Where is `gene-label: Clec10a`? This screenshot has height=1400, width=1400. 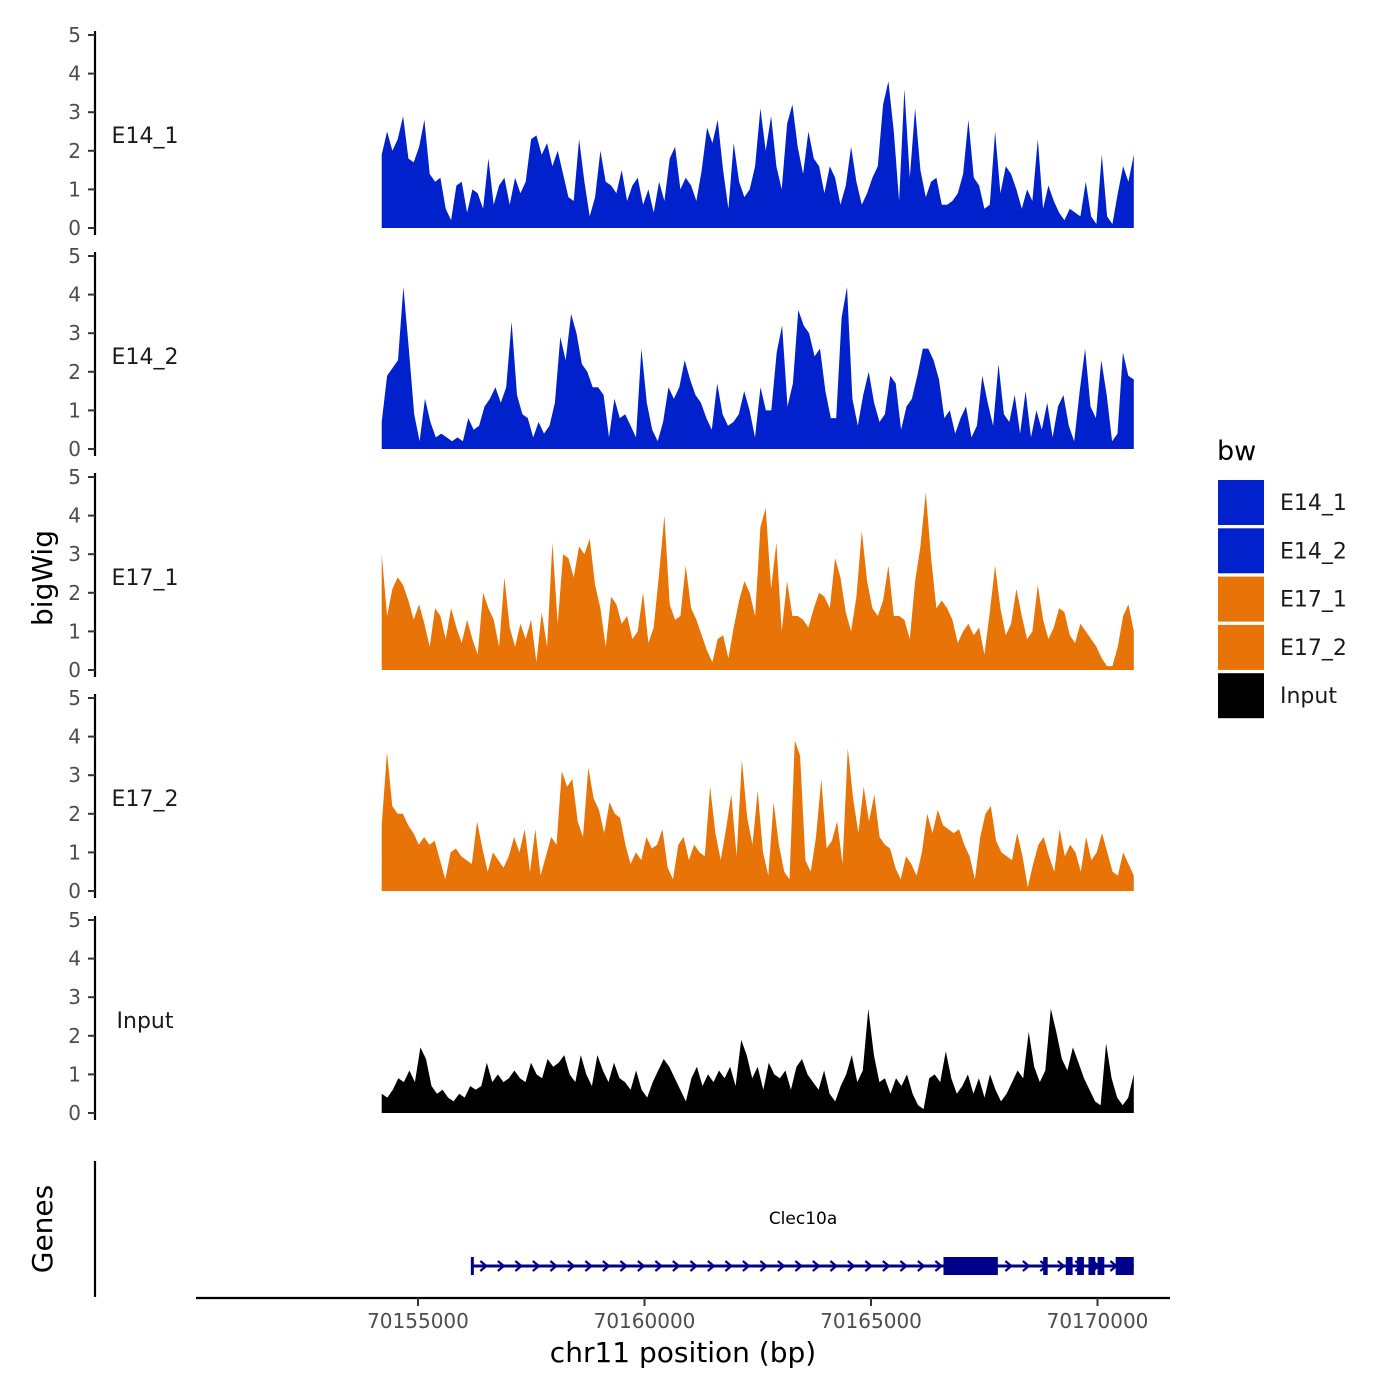
gene-label: Clec10a is located at coordinates (803, 1219).